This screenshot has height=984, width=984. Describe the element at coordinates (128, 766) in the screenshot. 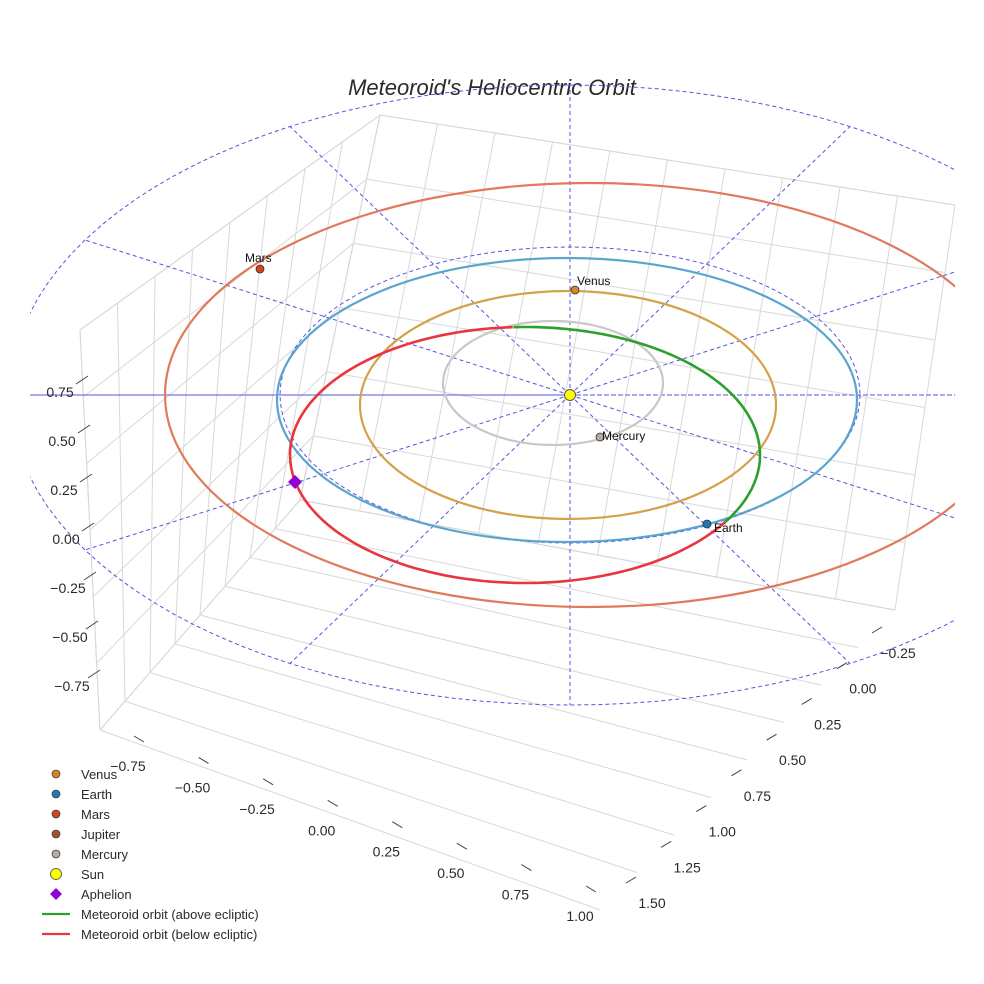

I see `x-tick-label: −0.75` at that location.